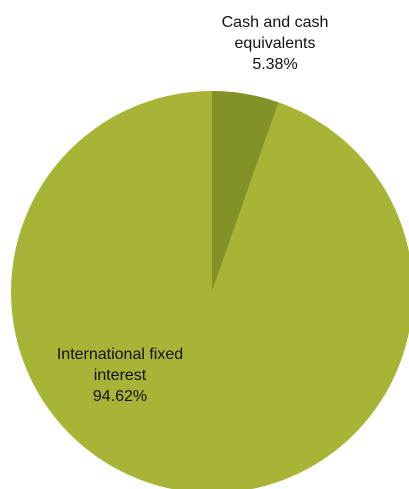  I want to click on slice-percent: 5.38%, so click(275, 64).